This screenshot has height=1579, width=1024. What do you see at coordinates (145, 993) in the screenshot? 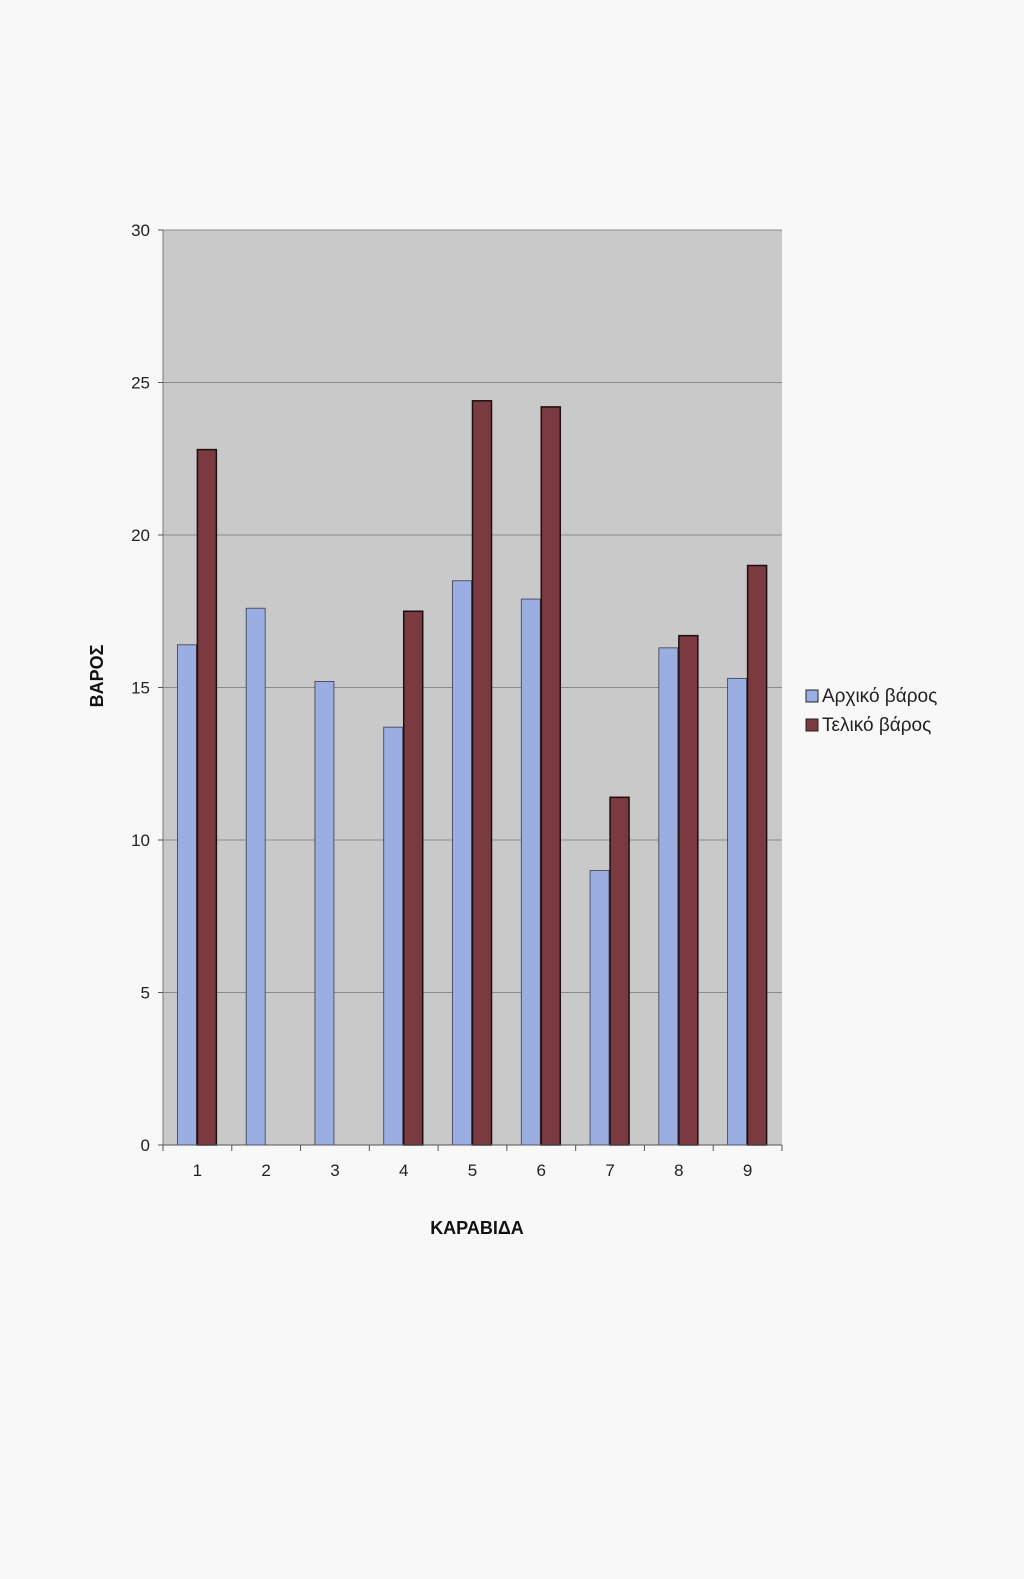
I see `y-tick-label: 5` at bounding box center [145, 993].